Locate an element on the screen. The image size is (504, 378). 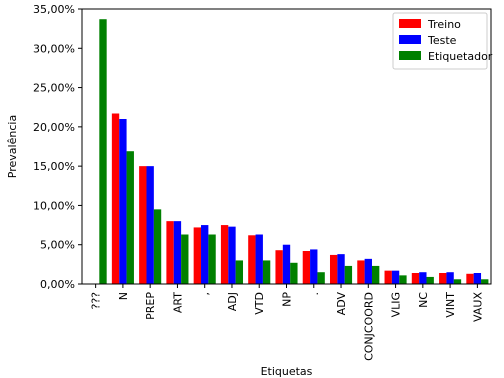
x-tick-label: NP is located at coordinates (287, 299).